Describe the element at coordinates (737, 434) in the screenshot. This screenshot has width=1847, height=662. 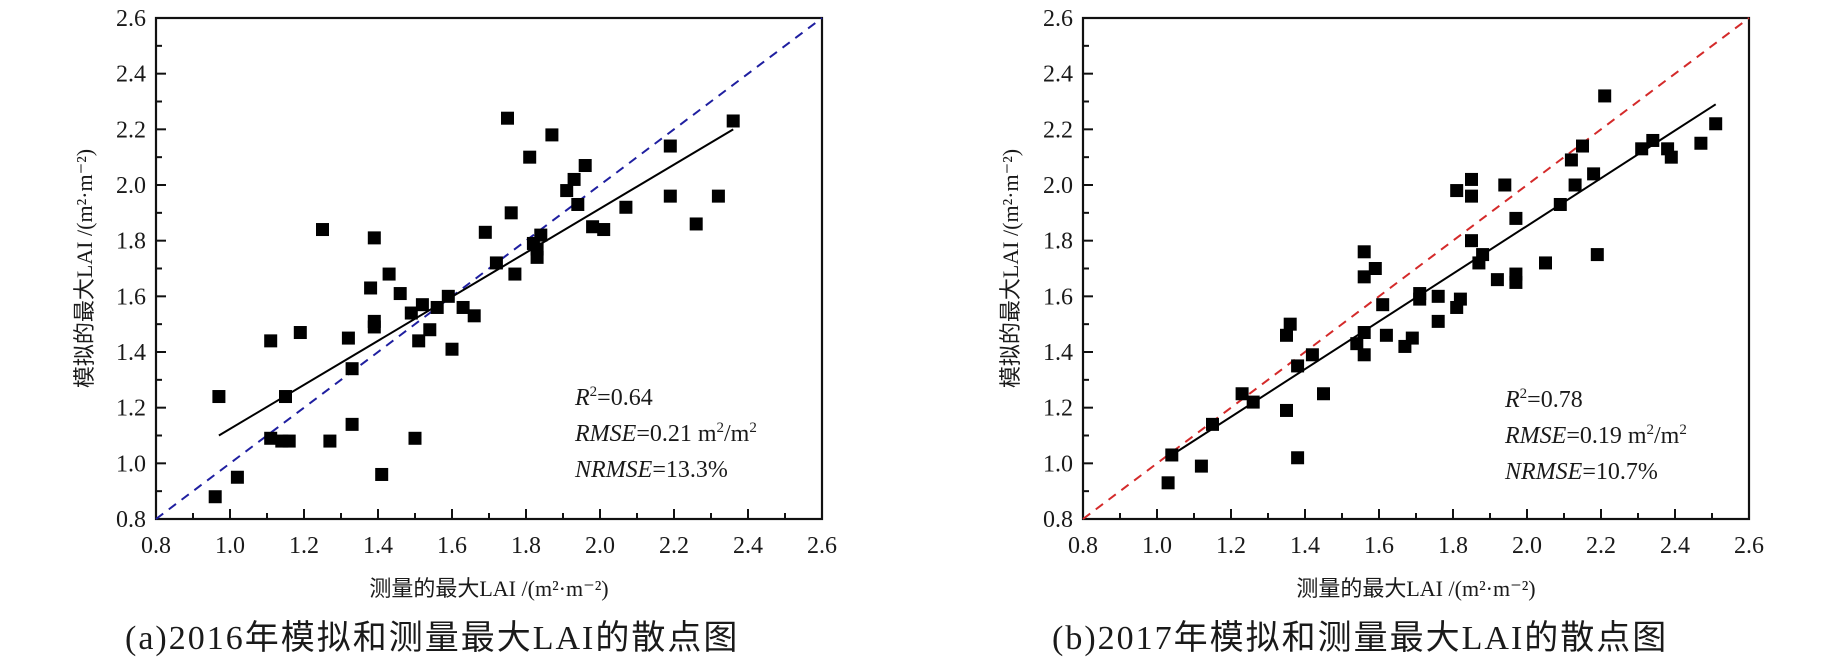
I see `annotation-segment: /m` at that location.